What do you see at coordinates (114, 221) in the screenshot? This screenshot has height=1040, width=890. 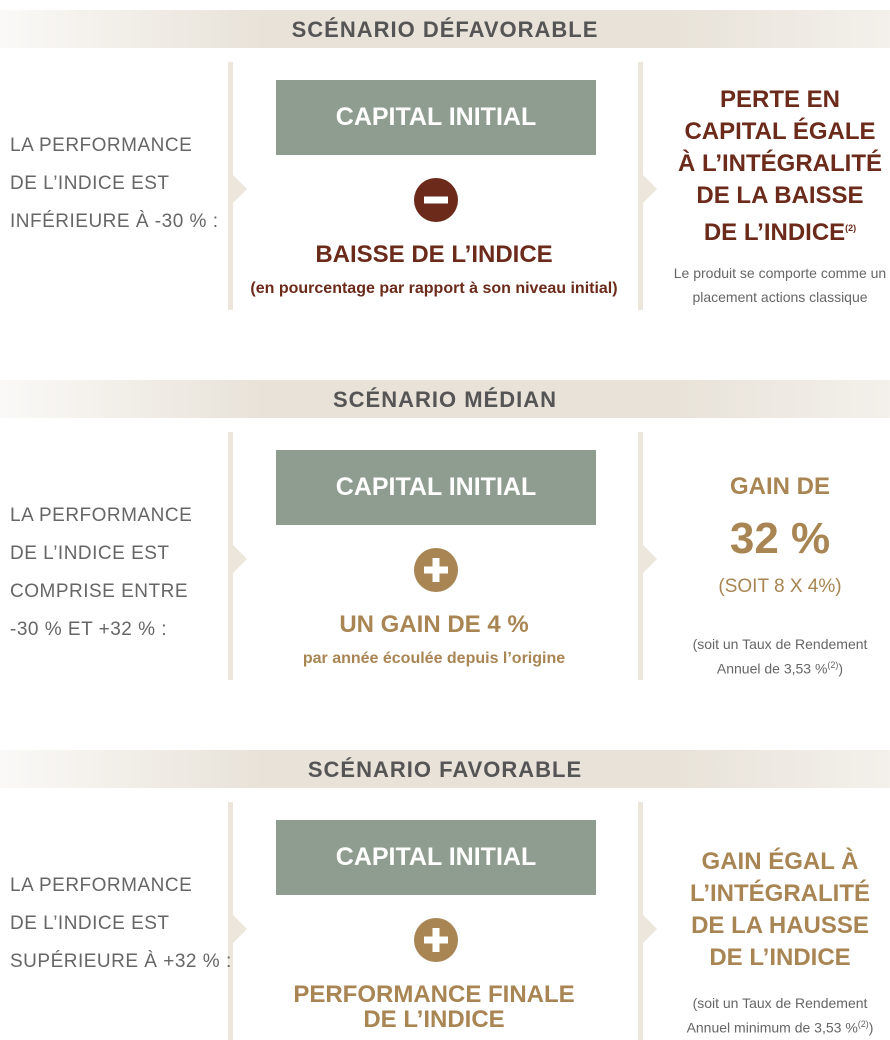 I see `condition-line: INFÉRIEURE À -30 % :` at bounding box center [114, 221].